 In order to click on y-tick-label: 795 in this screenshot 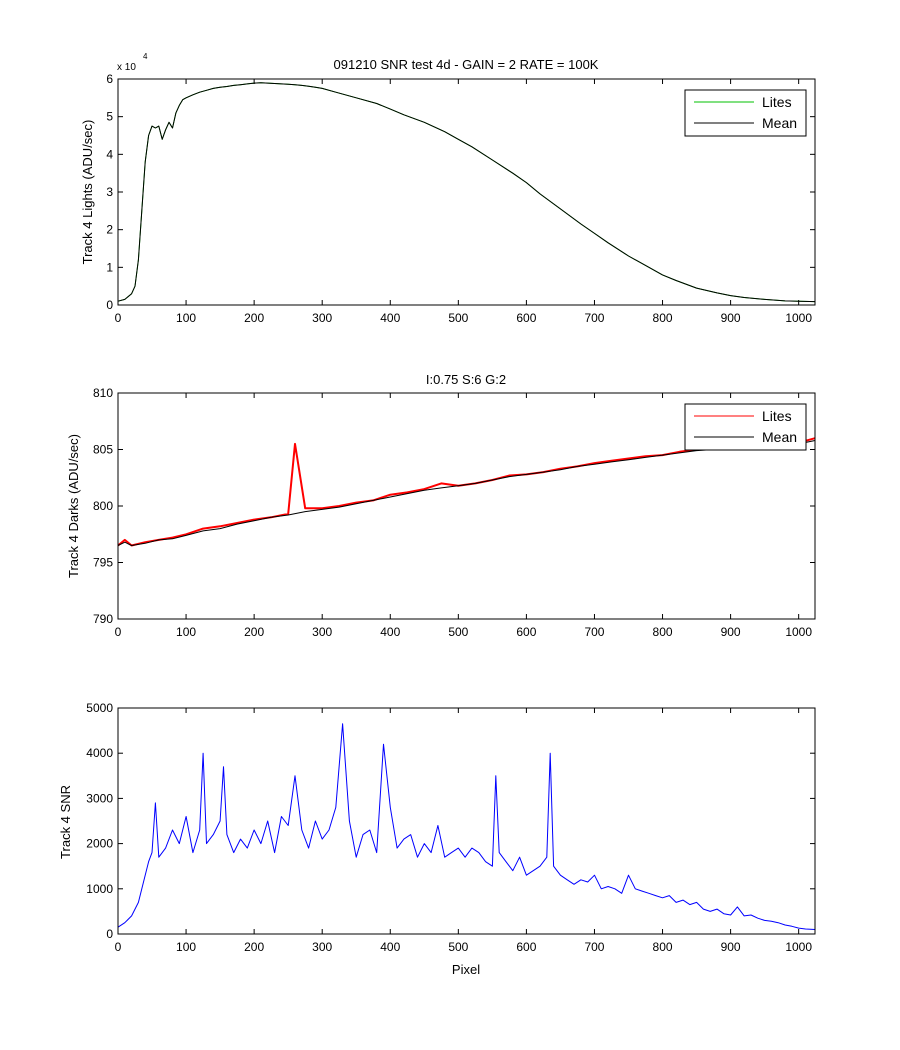, I will do `click(103, 563)`.